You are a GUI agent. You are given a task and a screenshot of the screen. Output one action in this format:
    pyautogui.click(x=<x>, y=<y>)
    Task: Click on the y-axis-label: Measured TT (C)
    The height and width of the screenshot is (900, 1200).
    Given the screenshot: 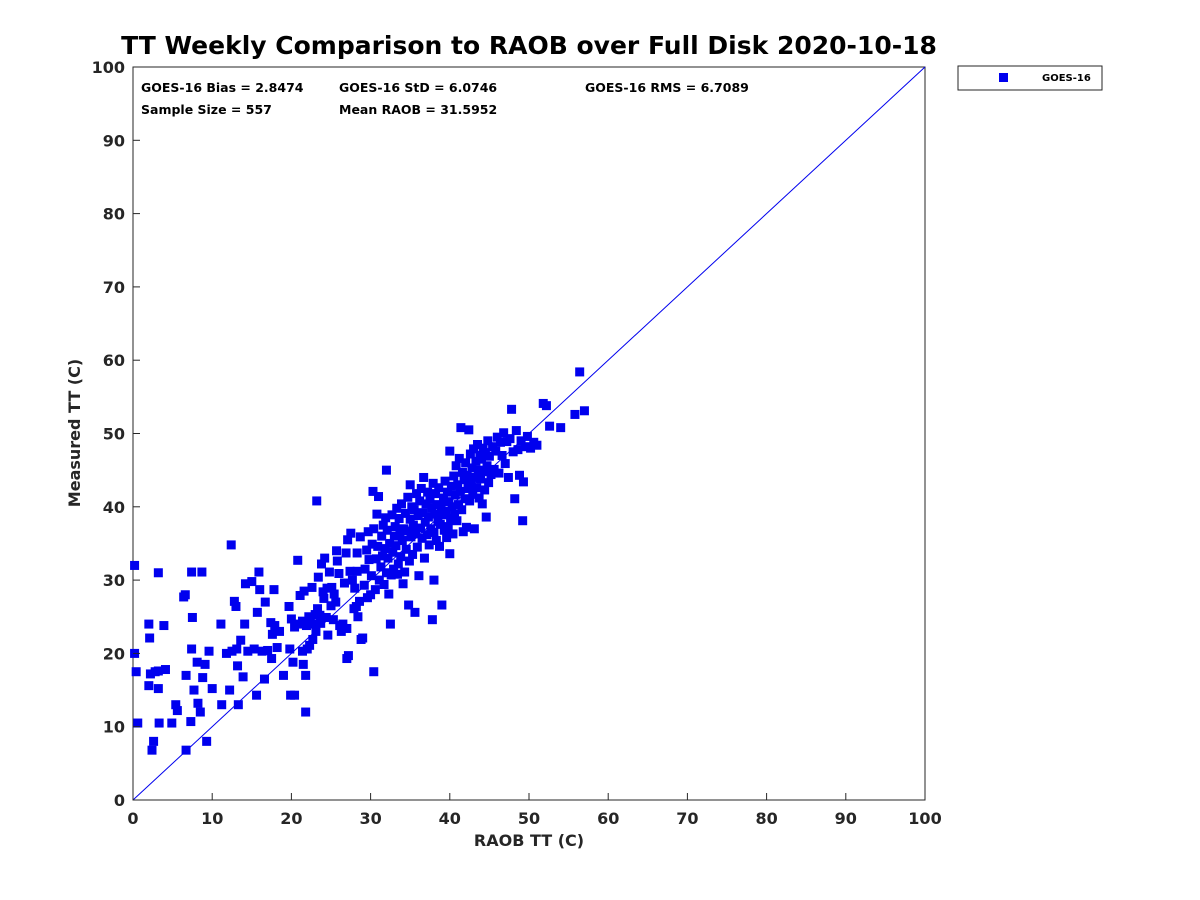 What is the action you would take?
    pyautogui.click(x=74, y=433)
    